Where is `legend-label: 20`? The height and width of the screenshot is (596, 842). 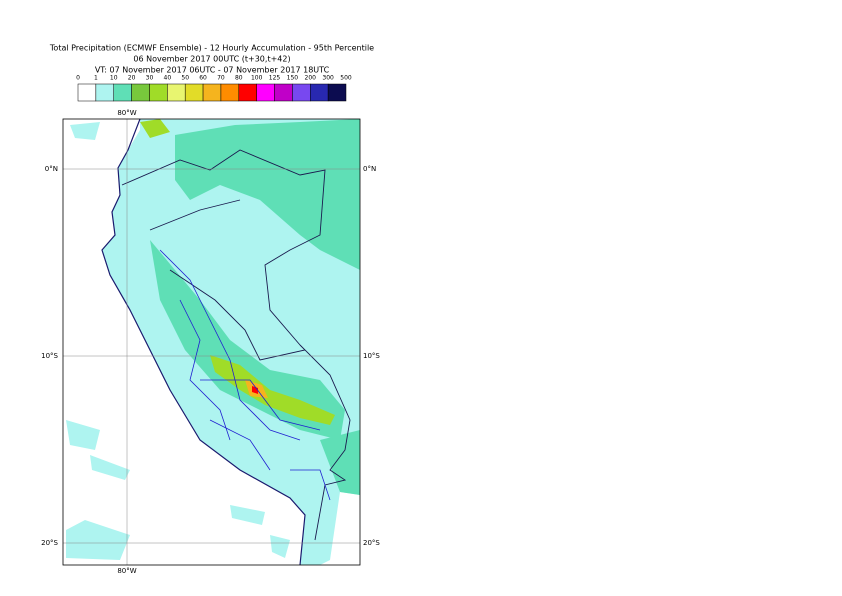
legend-label: 20 is located at coordinates (132, 78).